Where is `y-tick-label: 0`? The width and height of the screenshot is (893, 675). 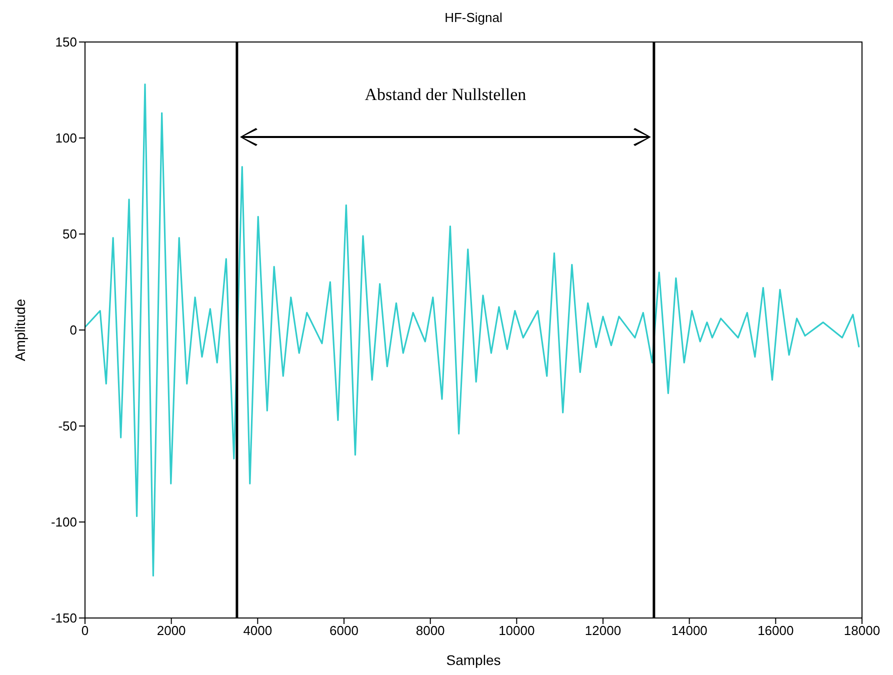 y-tick-label: 0 is located at coordinates (73, 330).